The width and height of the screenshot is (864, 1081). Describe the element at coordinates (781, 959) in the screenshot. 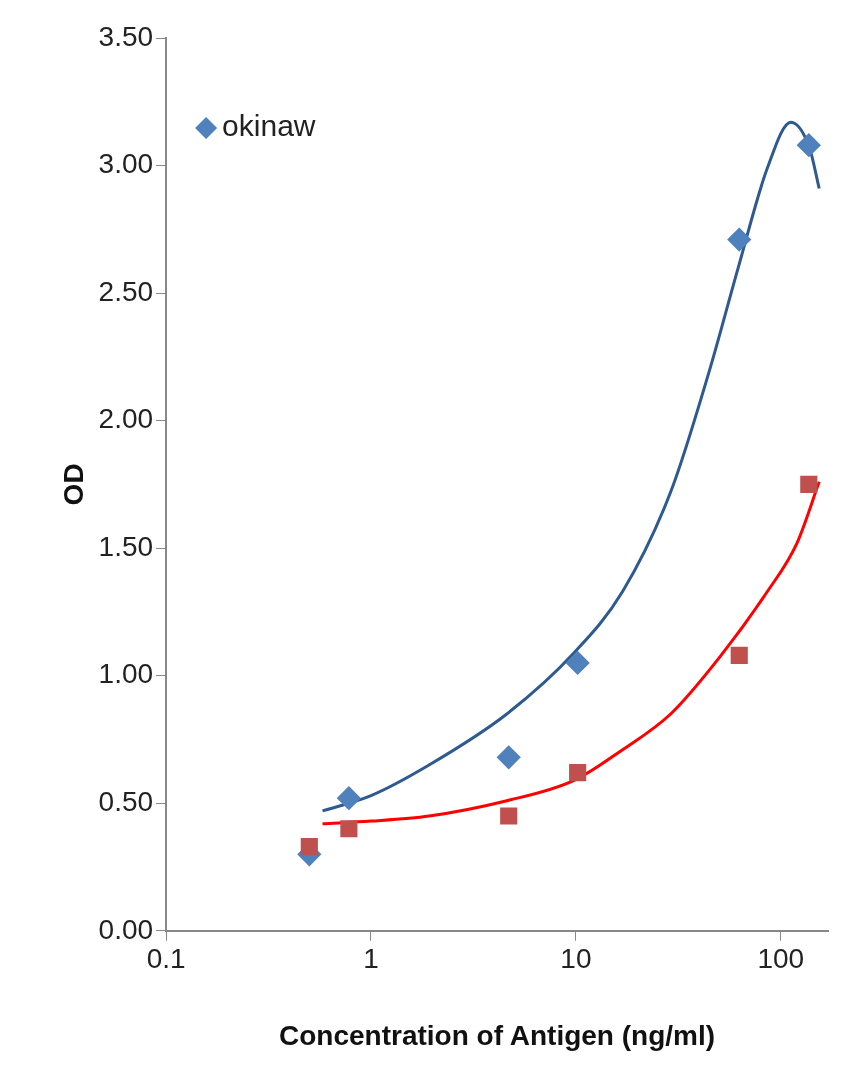

I see `x-tick-label: 100` at that location.